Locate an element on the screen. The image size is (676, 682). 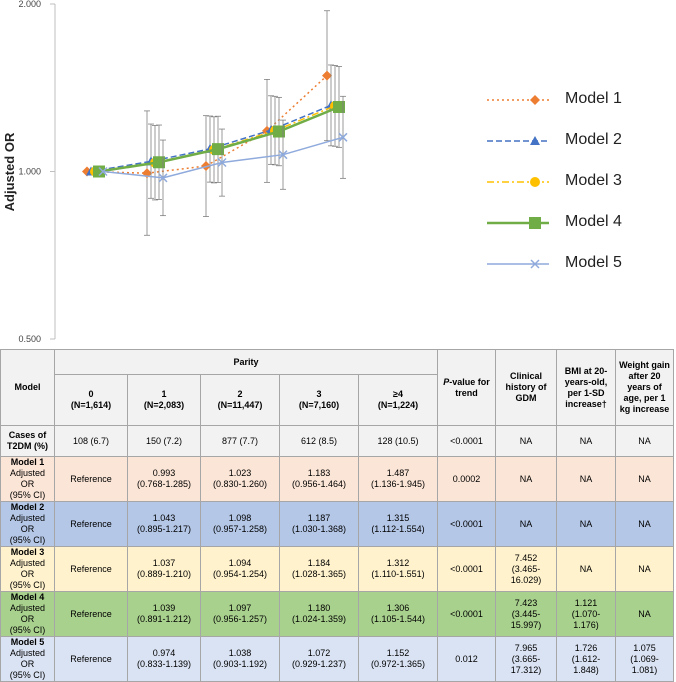
bmi-value: 1.121 is located at coordinates (586, 602).